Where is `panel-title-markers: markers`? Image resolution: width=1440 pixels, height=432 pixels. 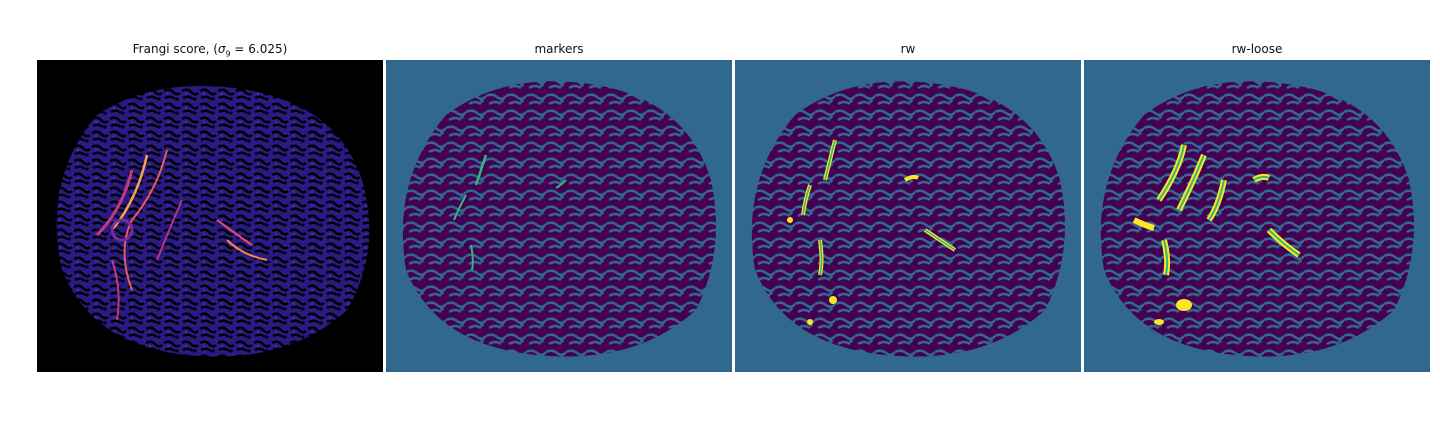
panel-title-markers: markers is located at coordinates (559, 49).